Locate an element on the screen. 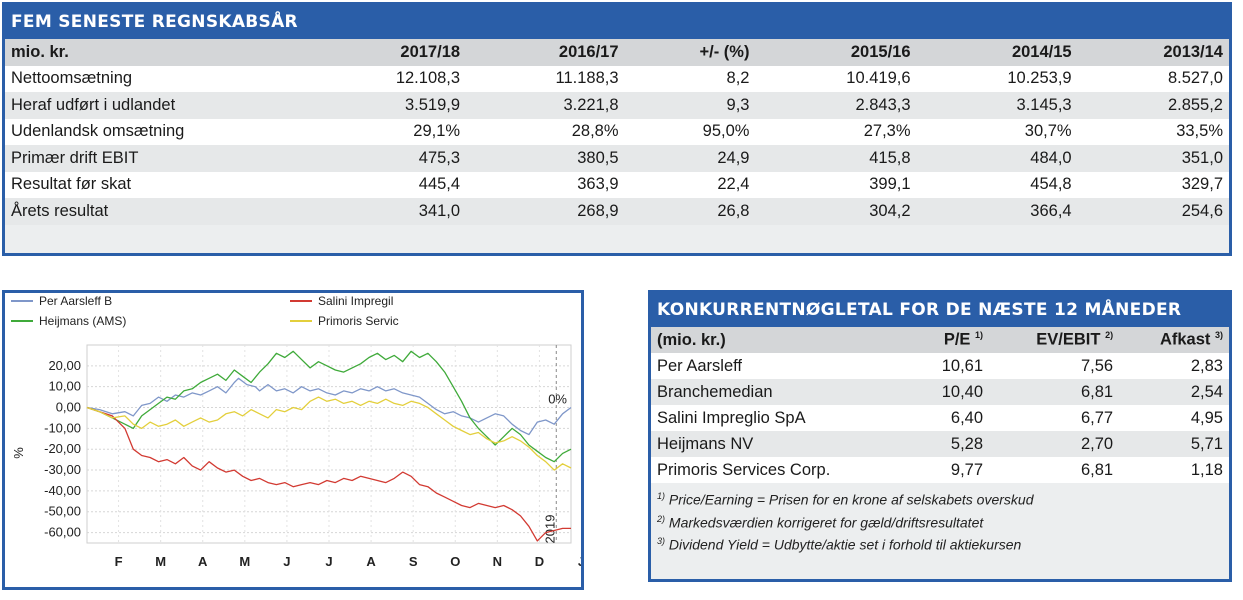 The width and height of the screenshot is (1243, 600). table-cell: 351,0 is located at coordinates (1153, 158).